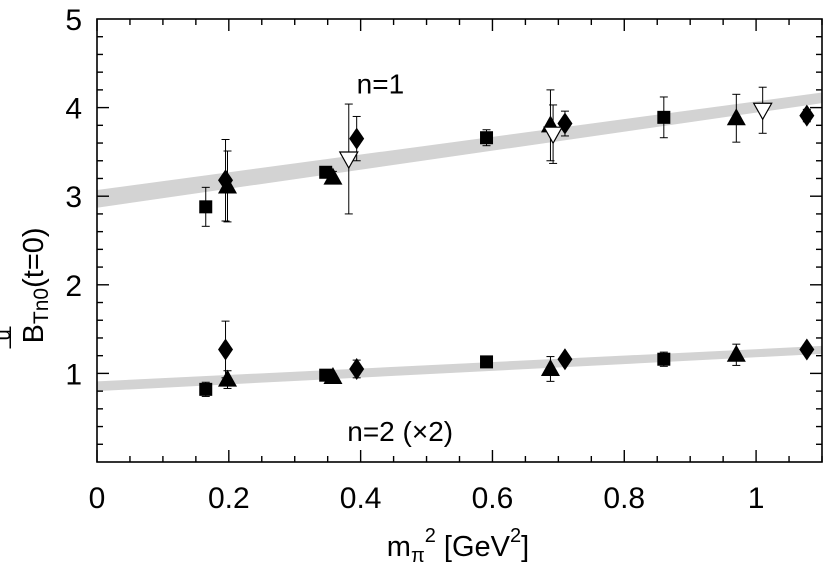 Image resolution: width=829 pixels, height=566 pixels. I want to click on y-tick-label: 1, so click(73, 374).